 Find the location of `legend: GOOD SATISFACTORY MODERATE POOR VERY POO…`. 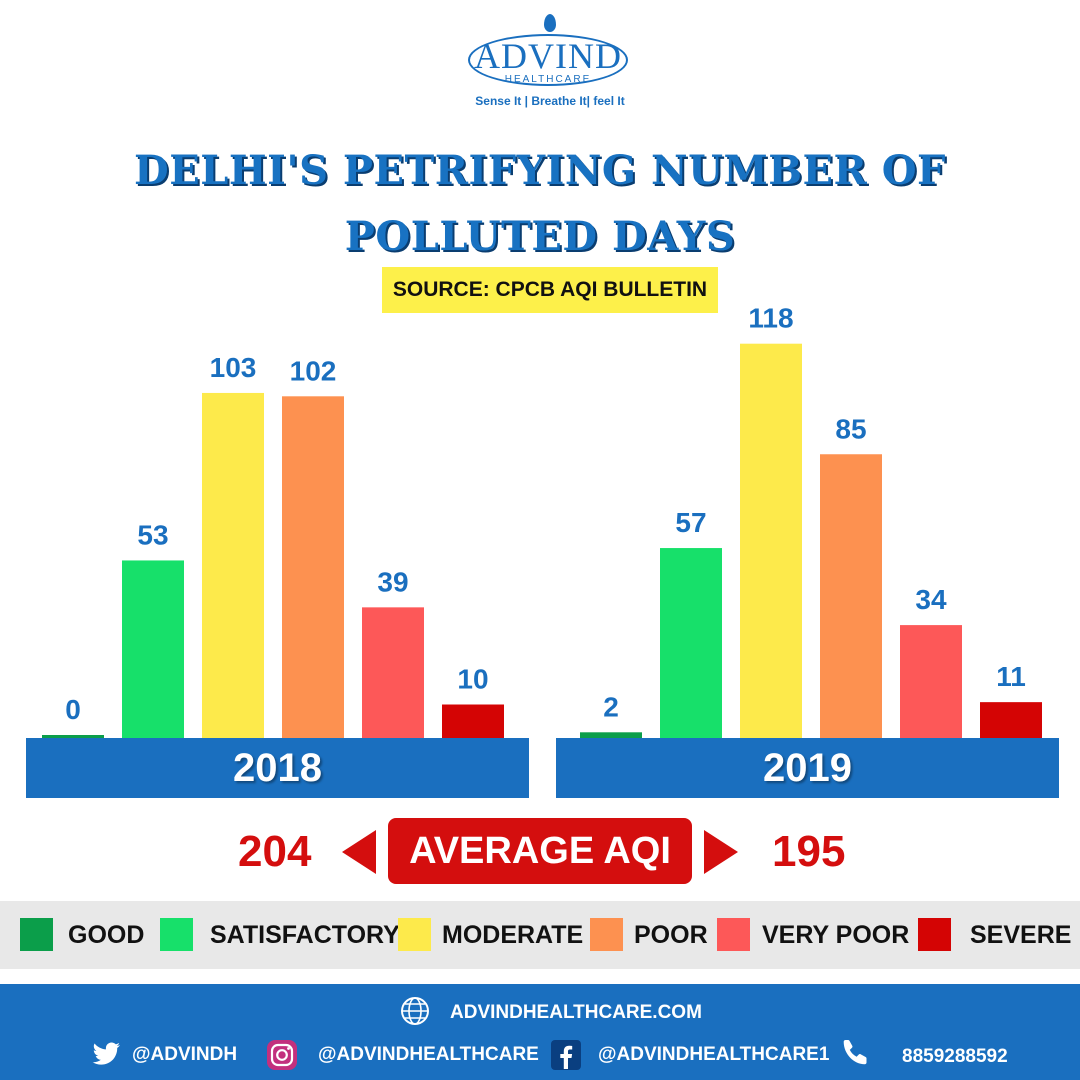

legend: GOOD SATISFACTORY MODERATE POOR VERY POO… is located at coordinates (540, 935).